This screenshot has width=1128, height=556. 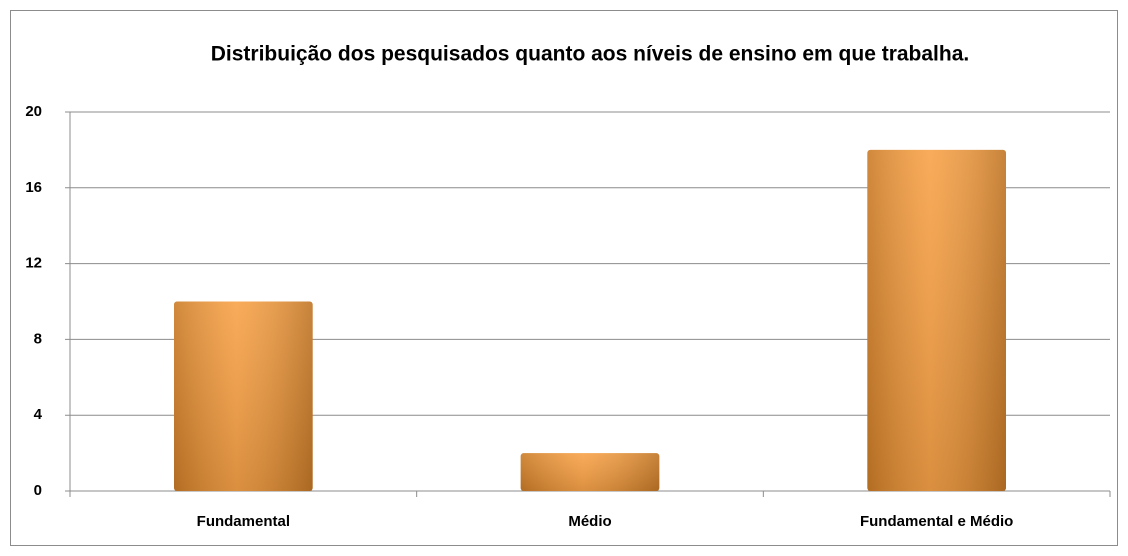 What do you see at coordinates (38, 490) in the screenshot?
I see `y-tick-label: 0` at bounding box center [38, 490].